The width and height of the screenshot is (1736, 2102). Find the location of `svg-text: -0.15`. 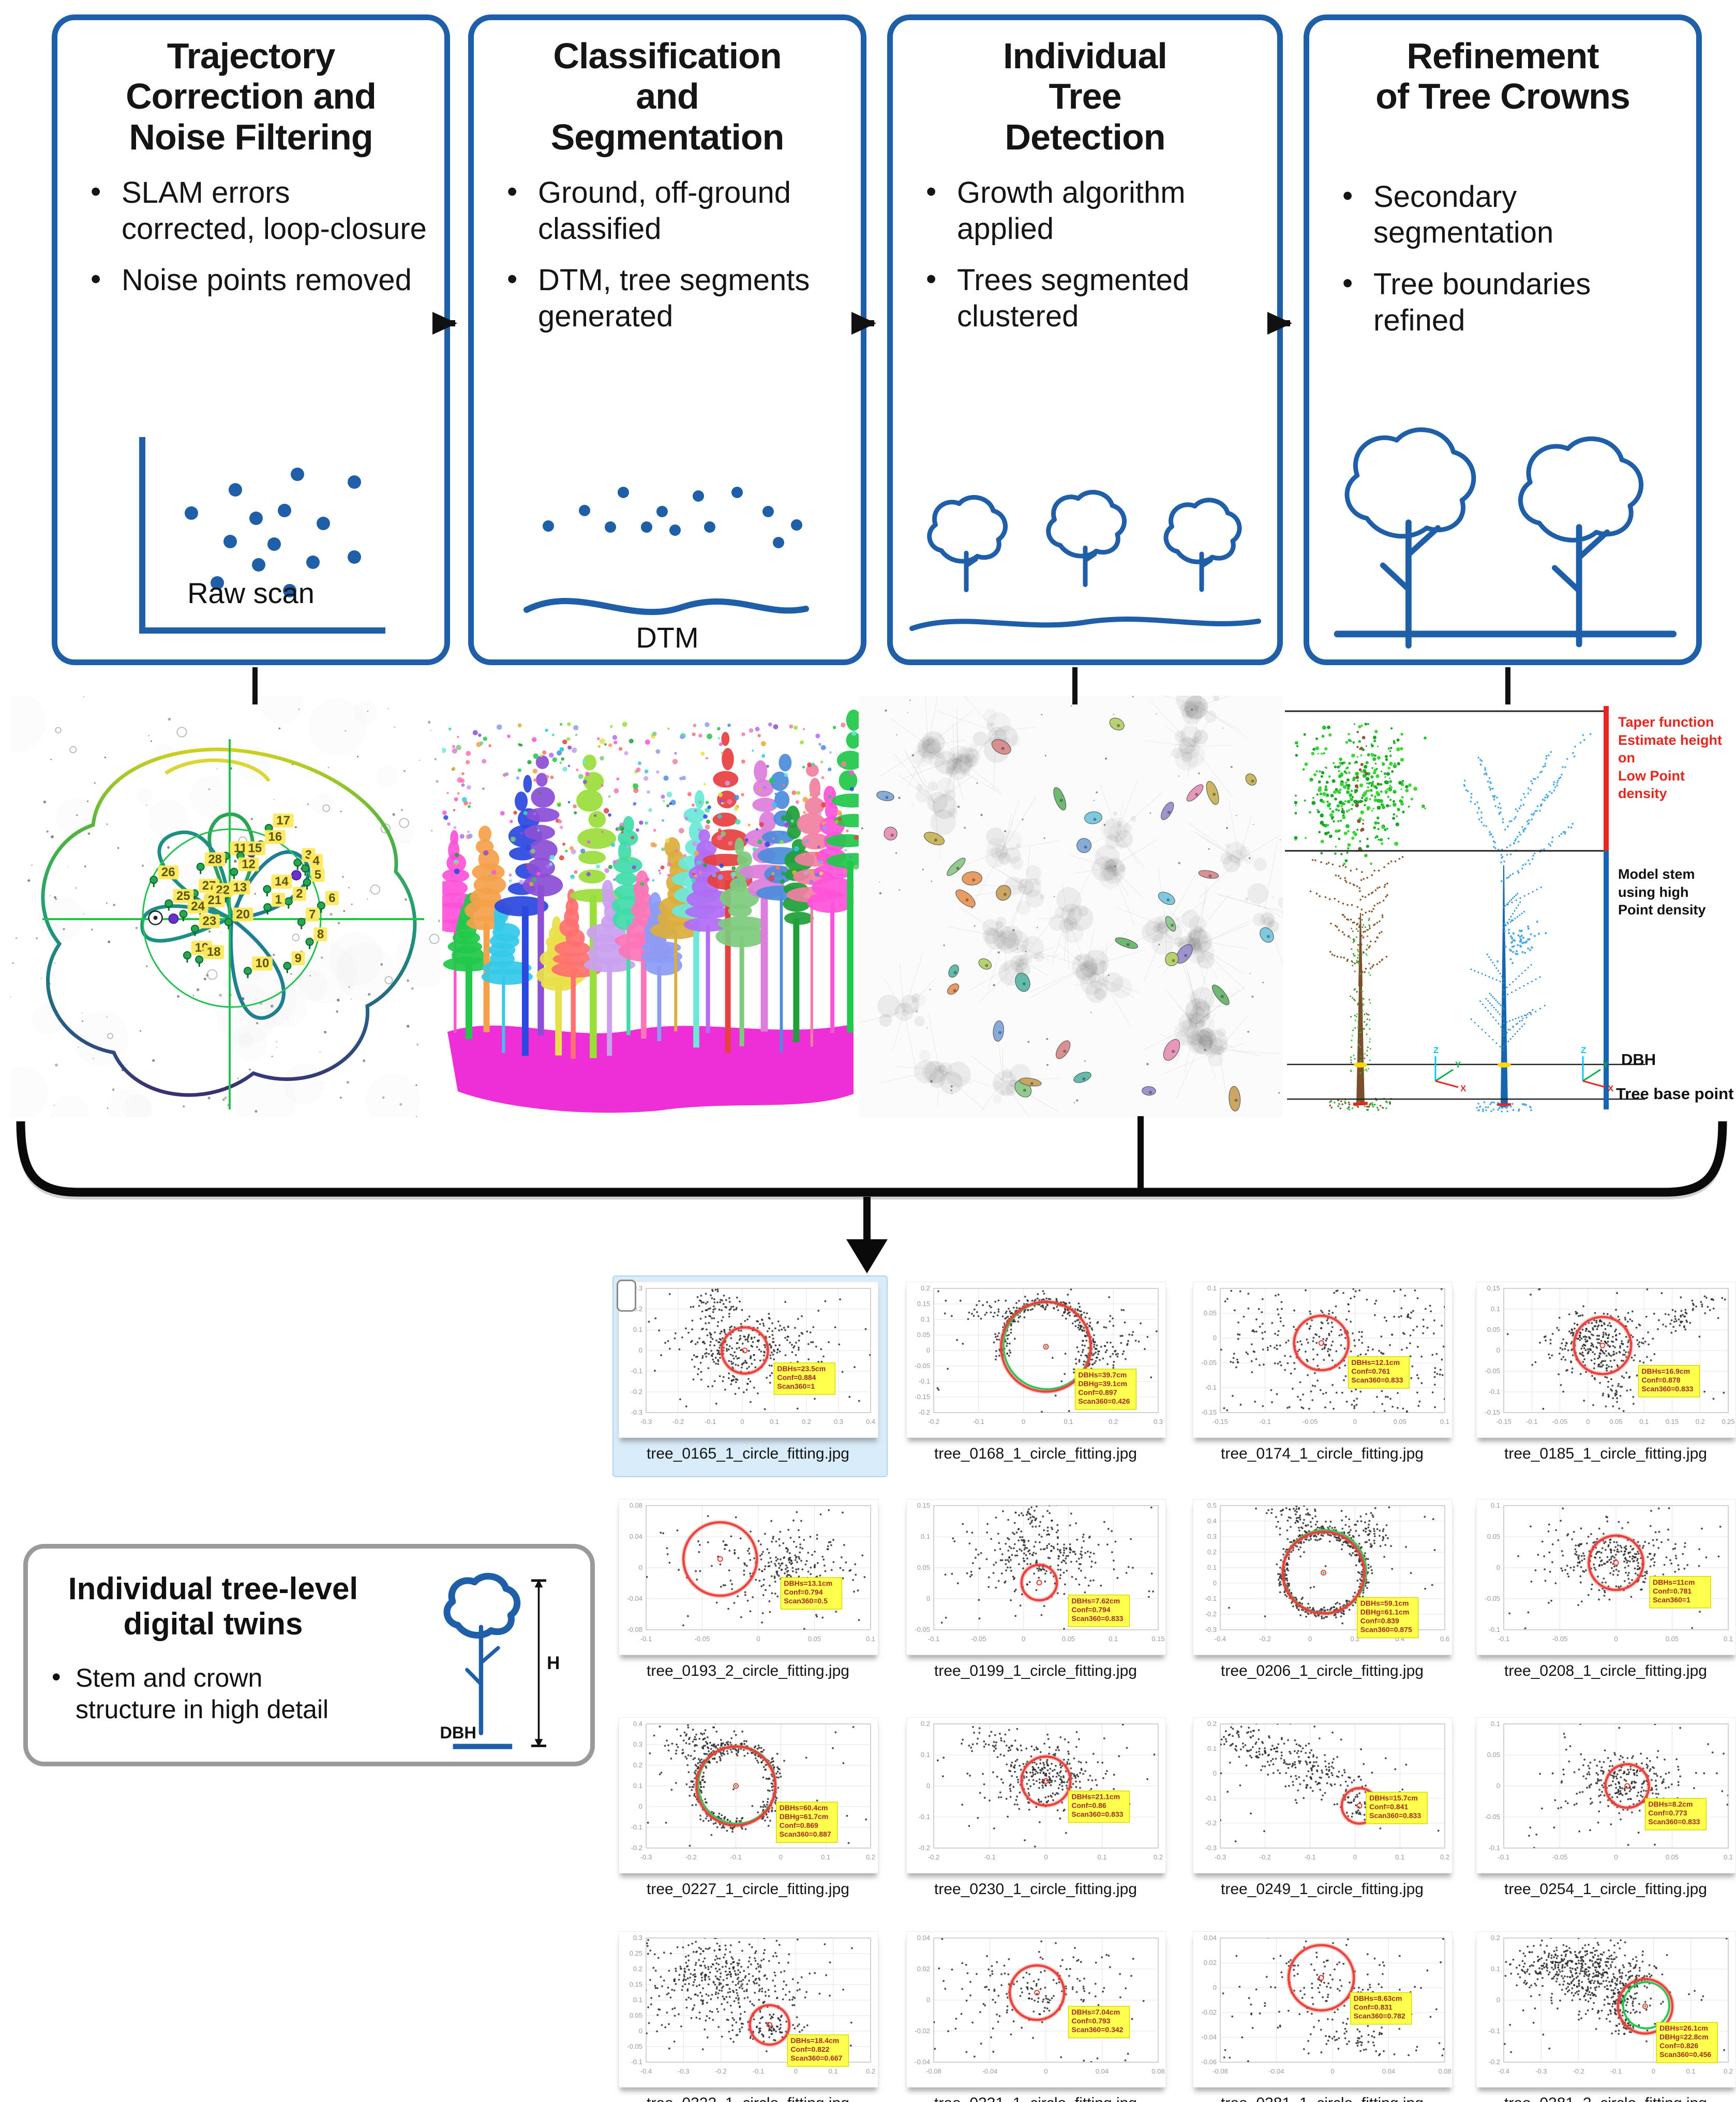

svg-text: -0.15 is located at coordinates (1209, 1412).